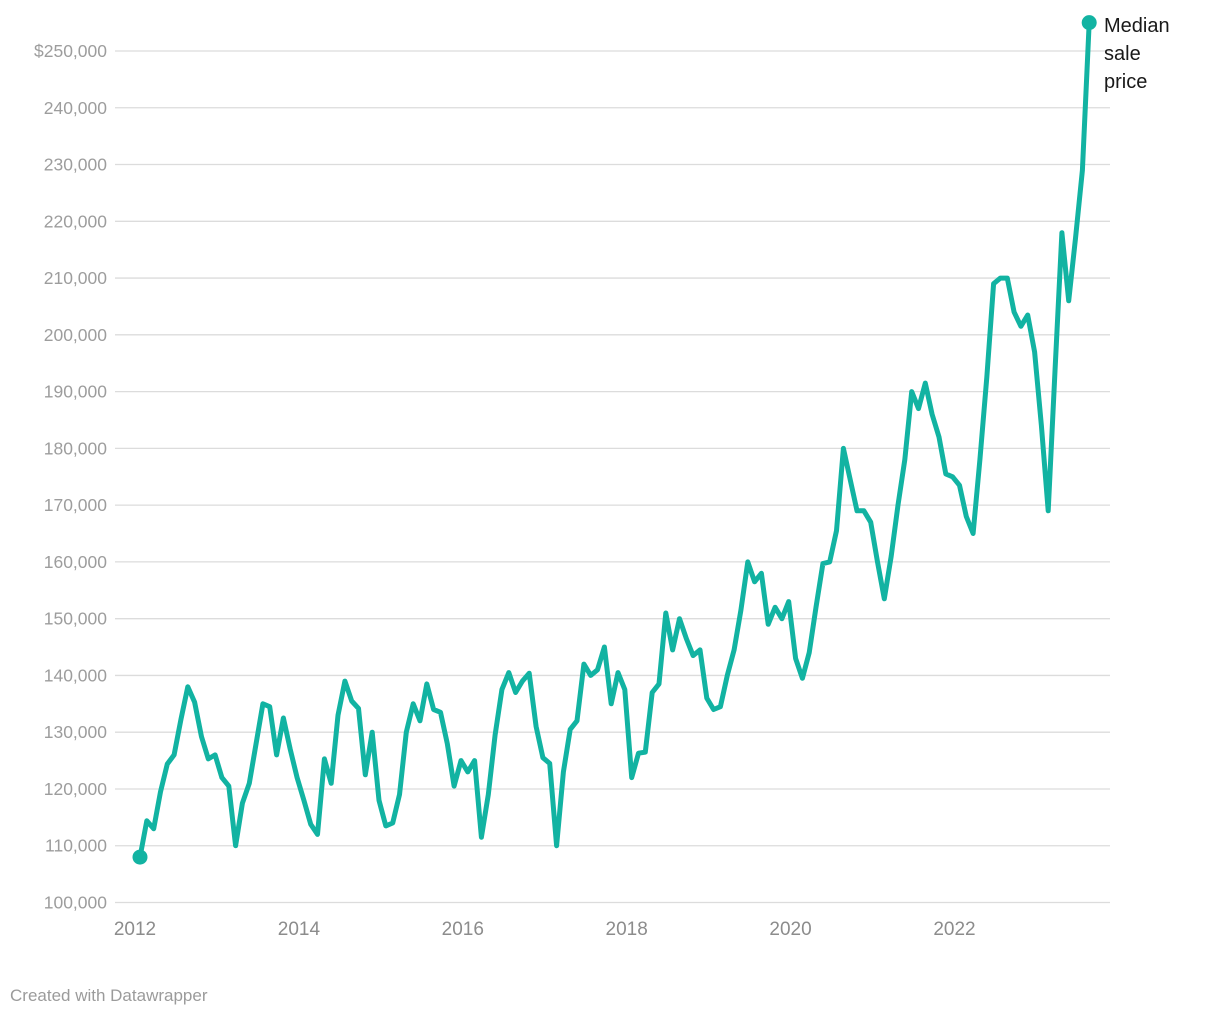  What do you see at coordinates (954, 929) in the screenshot?
I see `x-tick-label: 2022` at bounding box center [954, 929].